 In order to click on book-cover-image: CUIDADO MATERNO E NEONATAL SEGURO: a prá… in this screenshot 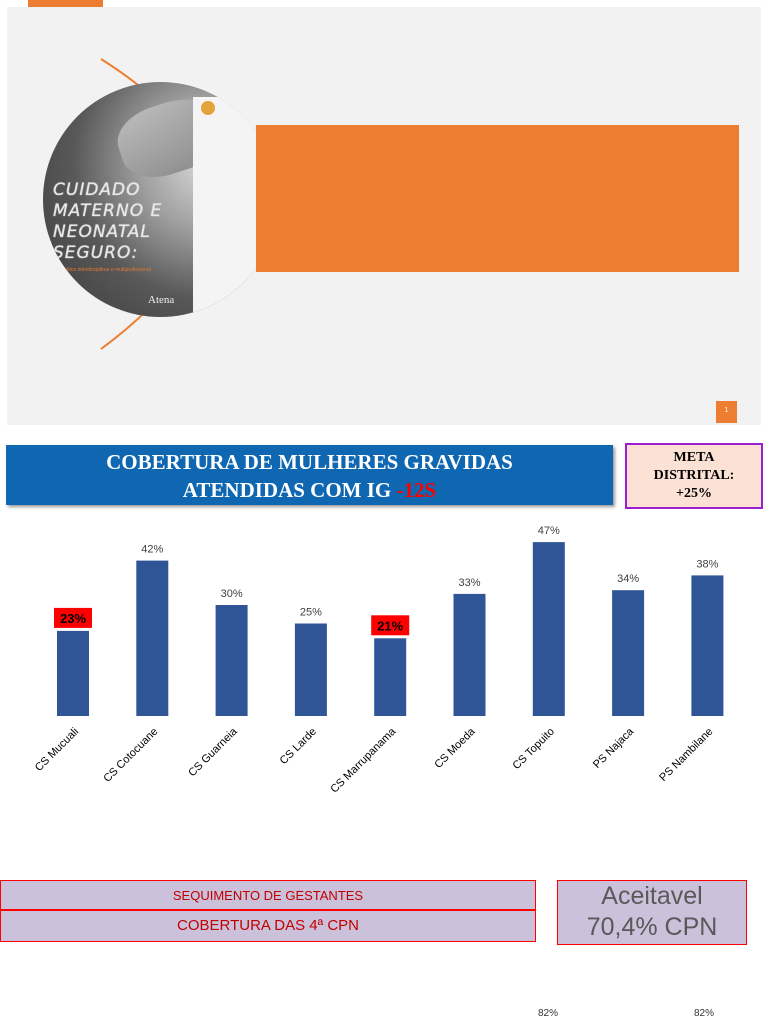, I will do `click(160, 199)`.